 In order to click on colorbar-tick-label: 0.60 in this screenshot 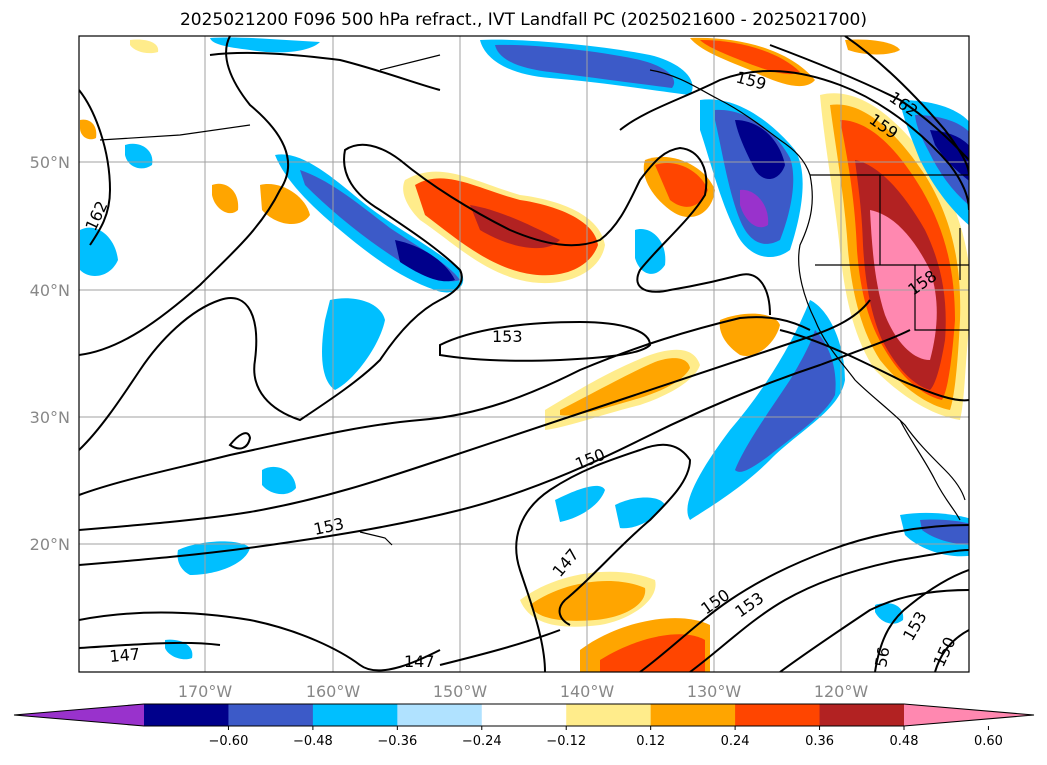, I will do `click(988, 741)`.